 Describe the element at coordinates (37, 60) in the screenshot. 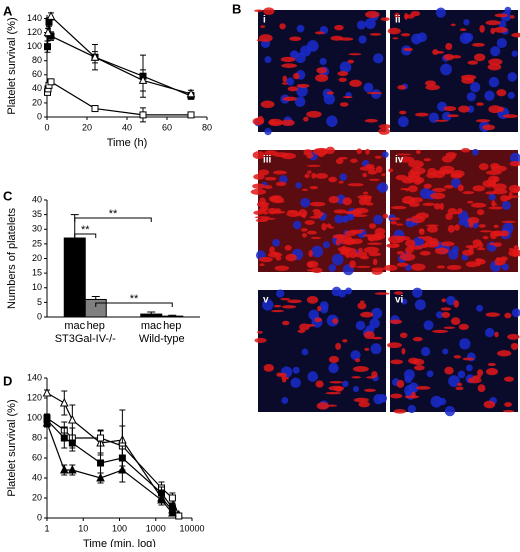

I see `y-tick-label: 80` at that location.